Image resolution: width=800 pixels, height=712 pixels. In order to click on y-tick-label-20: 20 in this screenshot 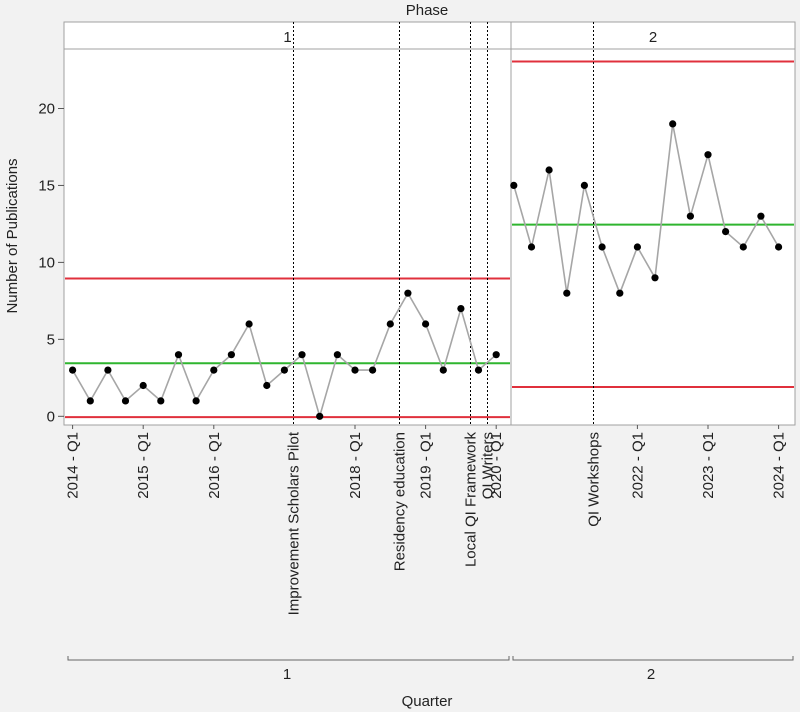, I will do `click(46, 108)`.